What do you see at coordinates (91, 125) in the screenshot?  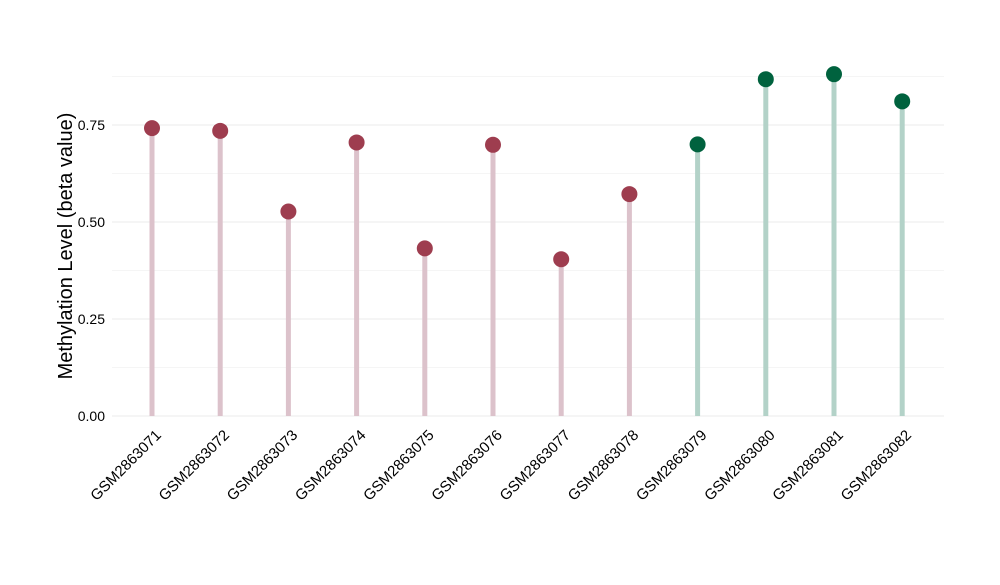 I see `y-tick-label-3: 0.75` at bounding box center [91, 125].